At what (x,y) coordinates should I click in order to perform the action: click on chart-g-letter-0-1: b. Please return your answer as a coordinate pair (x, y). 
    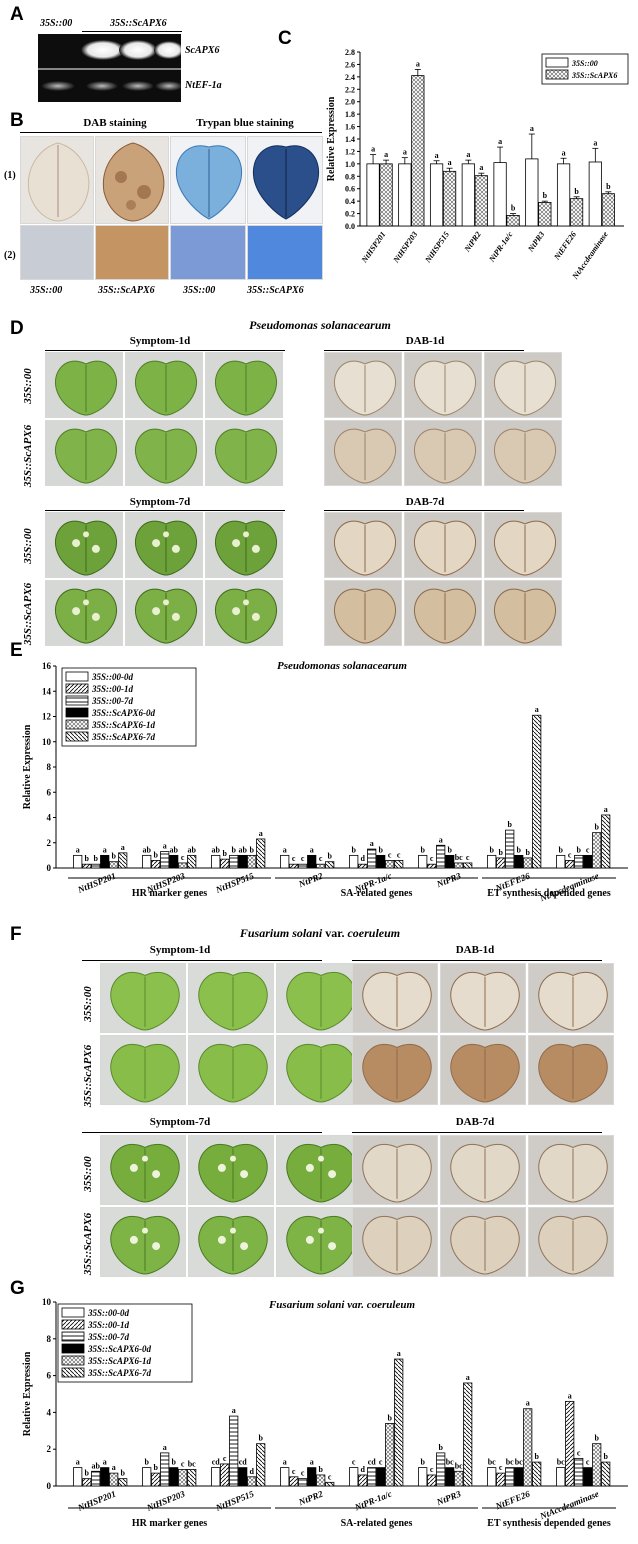
    Looking at the image, I should click on (86, 1473).